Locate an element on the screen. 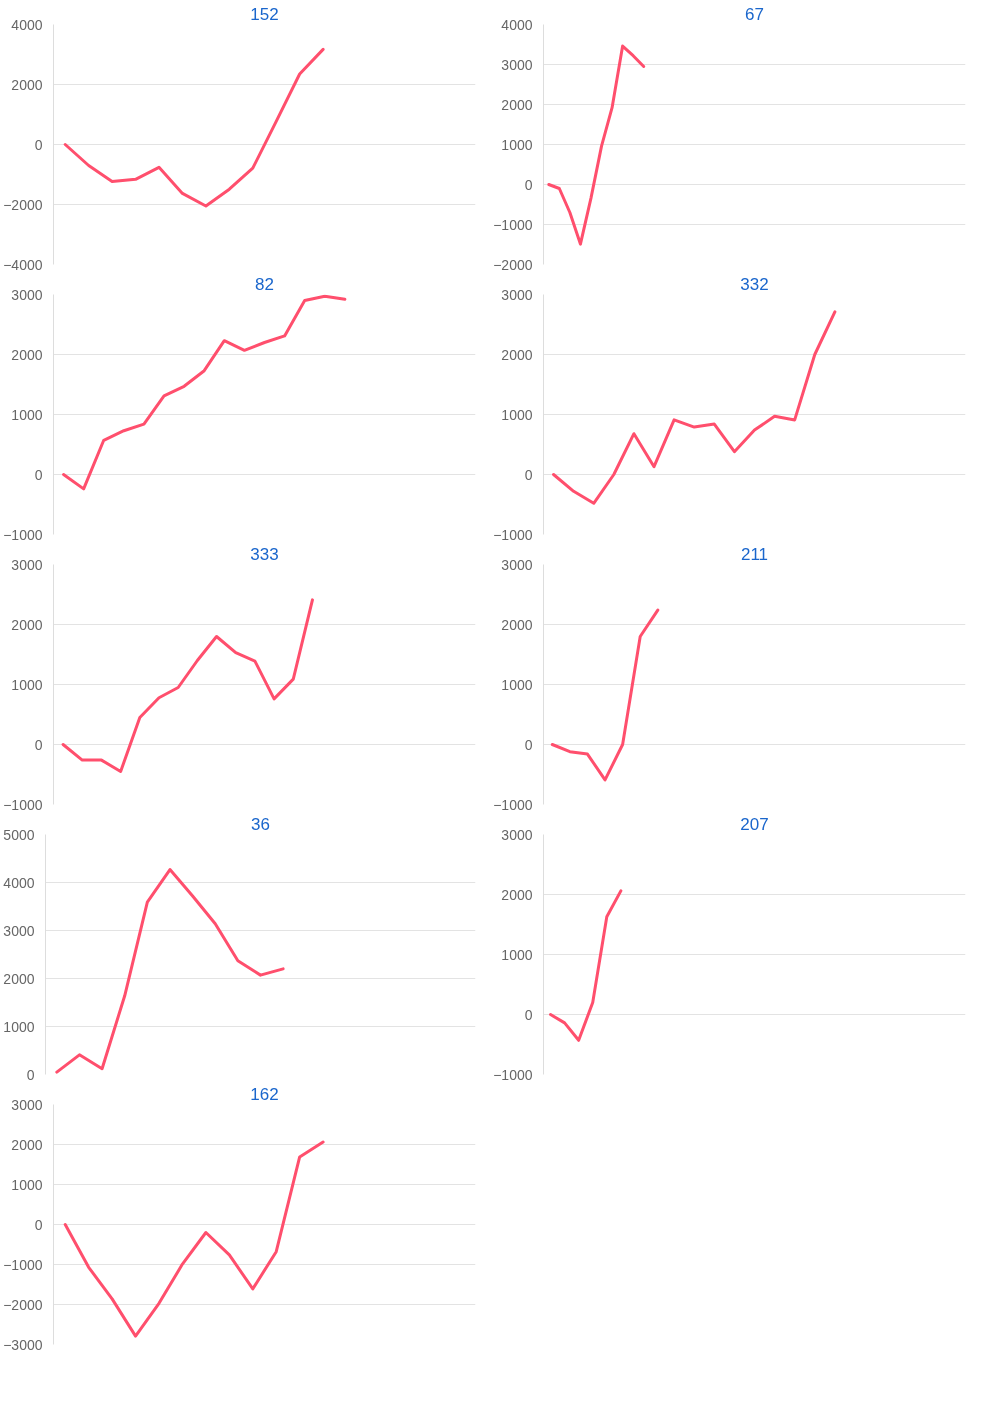  y-tick-label: −3000 is located at coordinates (23, 1344).